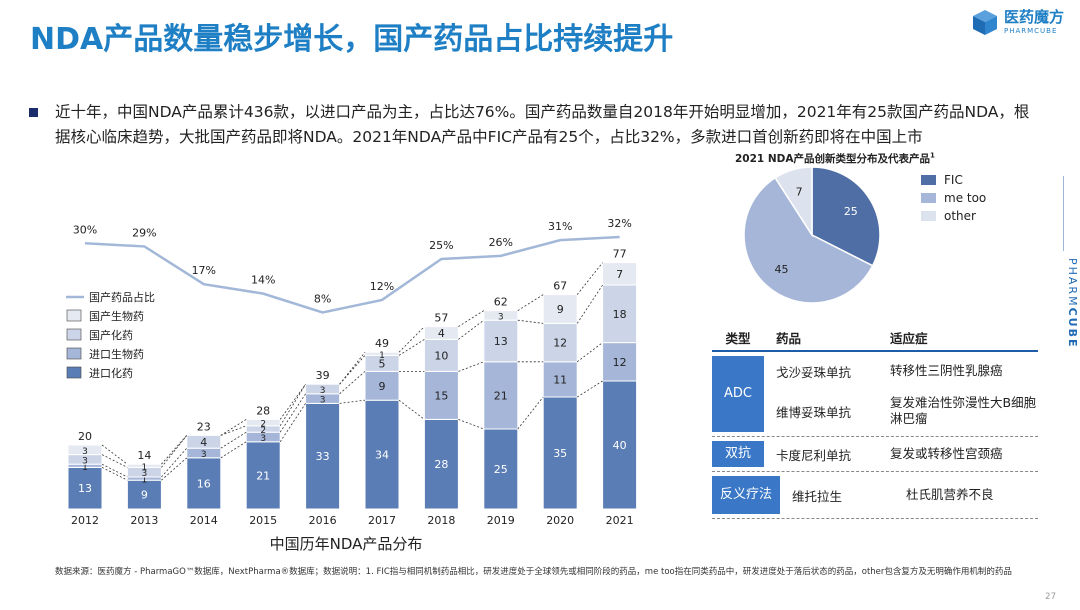 This screenshot has height=610, width=1080. Describe the element at coordinates (322, 299) in the screenshot. I see `line-value-label: 8%` at that location.